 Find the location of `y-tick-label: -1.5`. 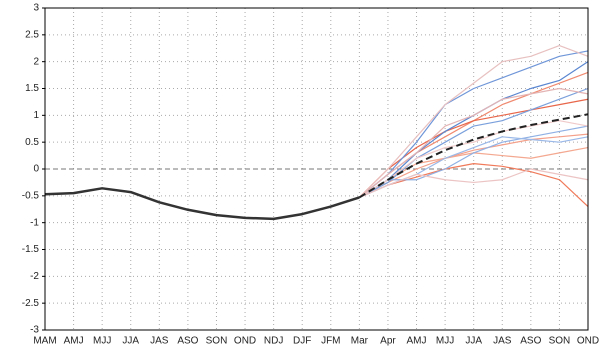

y-tick-label: -1.5 is located at coordinates (31, 249).